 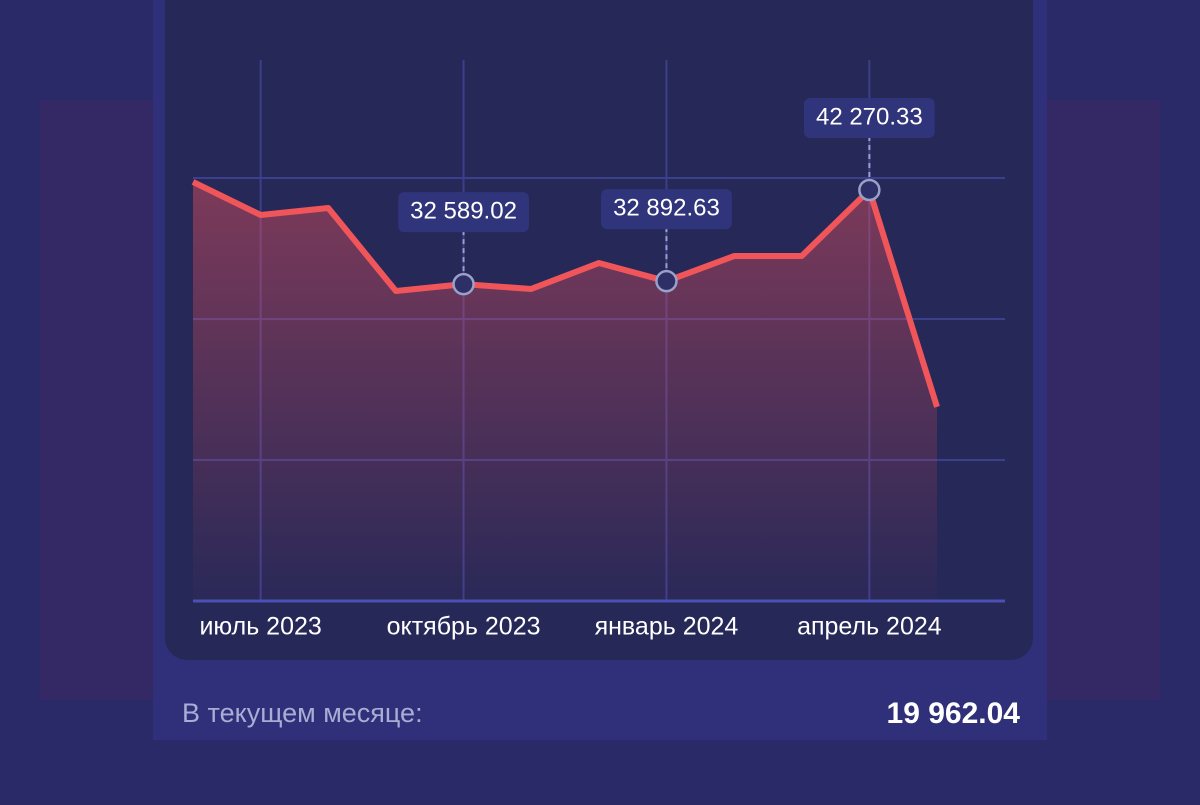 What do you see at coordinates (869, 627) in the screenshot?
I see `x-tick-label: апрель 2024` at bounding box center [869, 627].